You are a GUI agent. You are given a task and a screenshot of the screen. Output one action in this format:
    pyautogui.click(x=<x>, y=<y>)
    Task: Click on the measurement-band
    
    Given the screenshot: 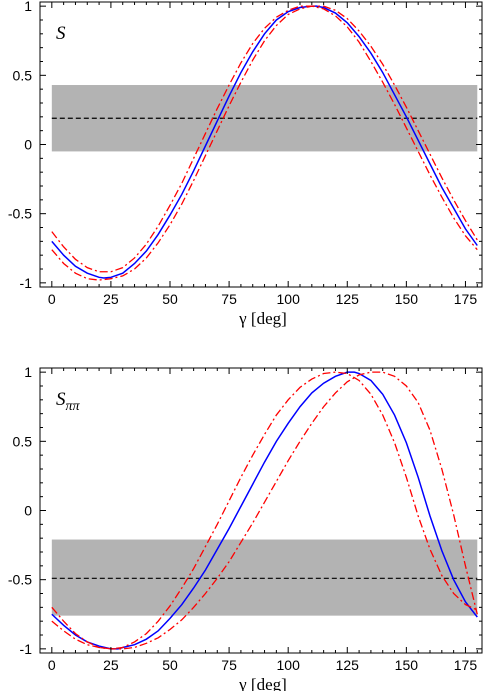 What is the action you would take?
    pyautogui.click(x=264, y=577)
    